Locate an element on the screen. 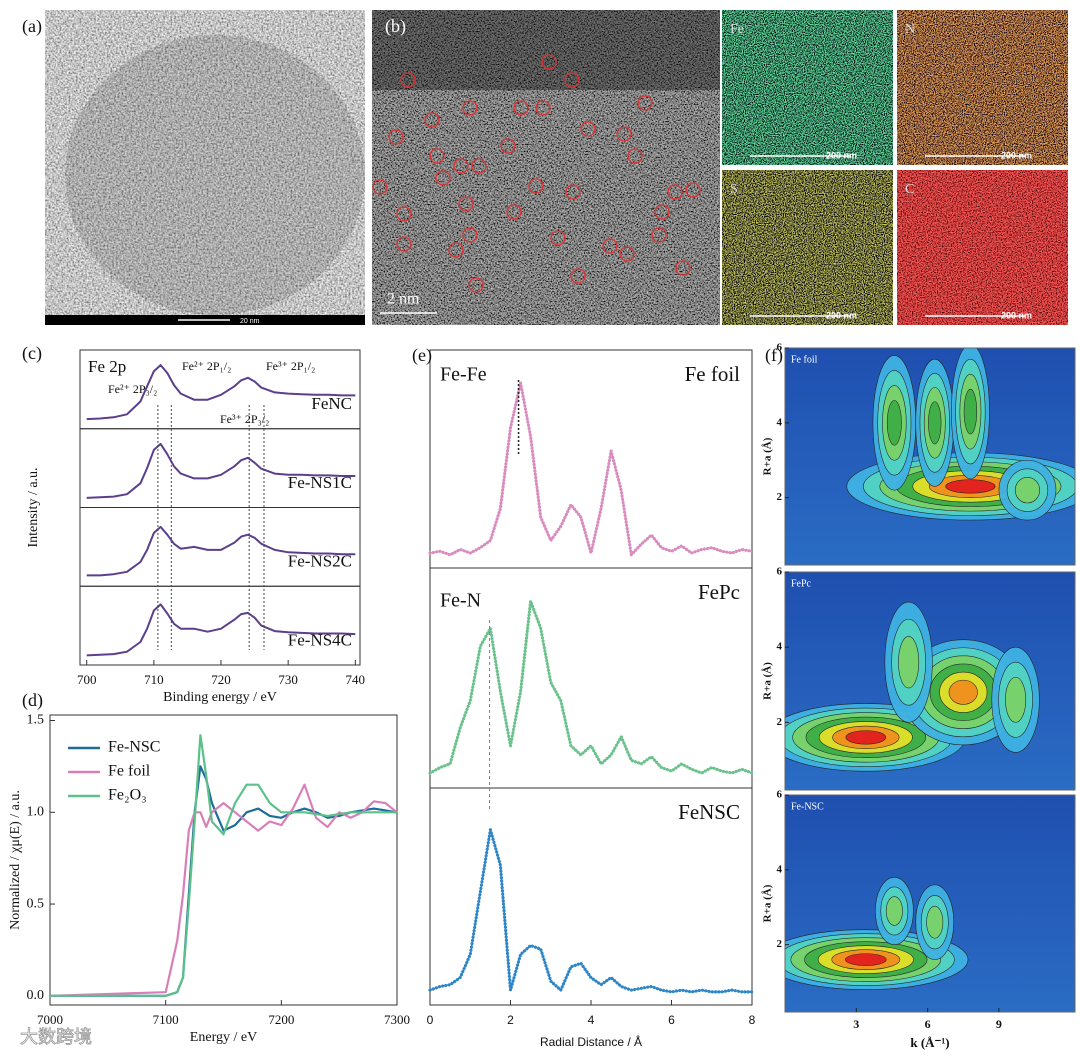 The width and height of the screenshot is (1080, 1056). x-axis-label: Radial Distance / Å is located at coordinates (591, 1041).